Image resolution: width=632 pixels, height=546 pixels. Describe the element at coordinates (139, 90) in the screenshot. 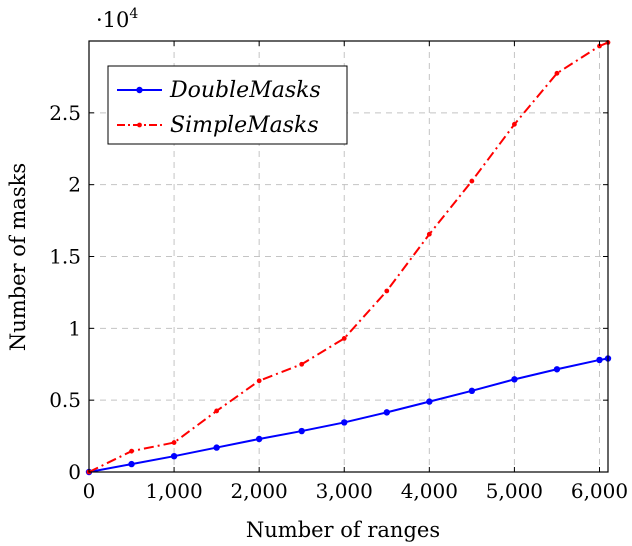

I see `legend-marker-doublemasks` at that location.